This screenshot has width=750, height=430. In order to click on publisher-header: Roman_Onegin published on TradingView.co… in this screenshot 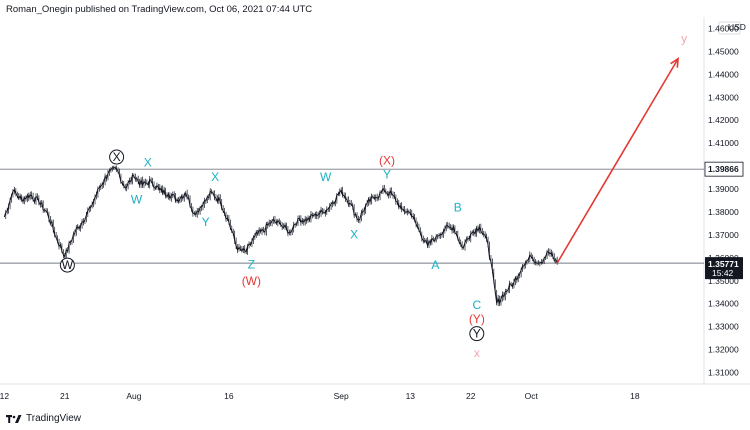, I will do `click(159, 9)`.